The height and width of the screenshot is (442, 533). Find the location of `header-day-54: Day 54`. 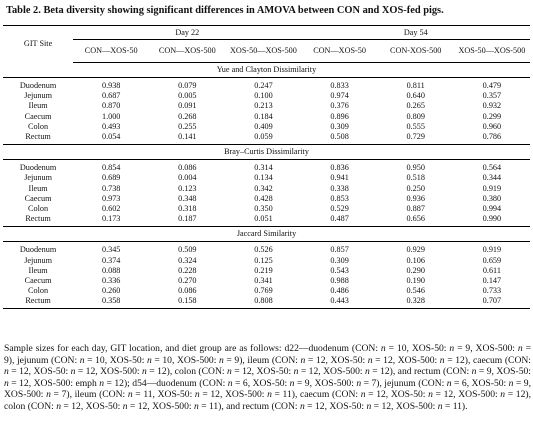

header-day-54: Day 54 is located at coordinates (415, 32).